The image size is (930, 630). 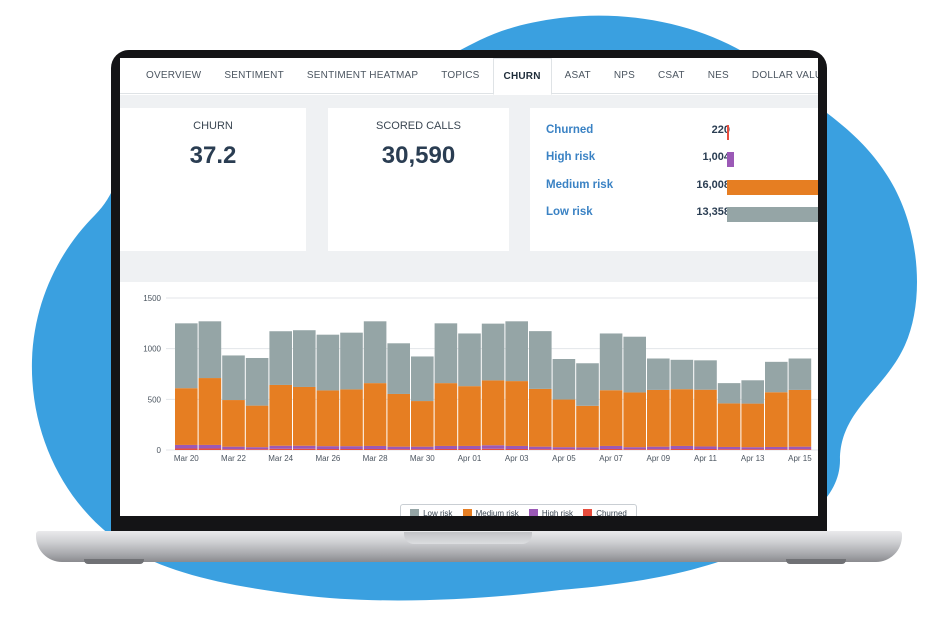 What do you see at coordinates (431, 512) in the screenshot?
I see `legend-item: Low risk` at bounding box center [431, 512].